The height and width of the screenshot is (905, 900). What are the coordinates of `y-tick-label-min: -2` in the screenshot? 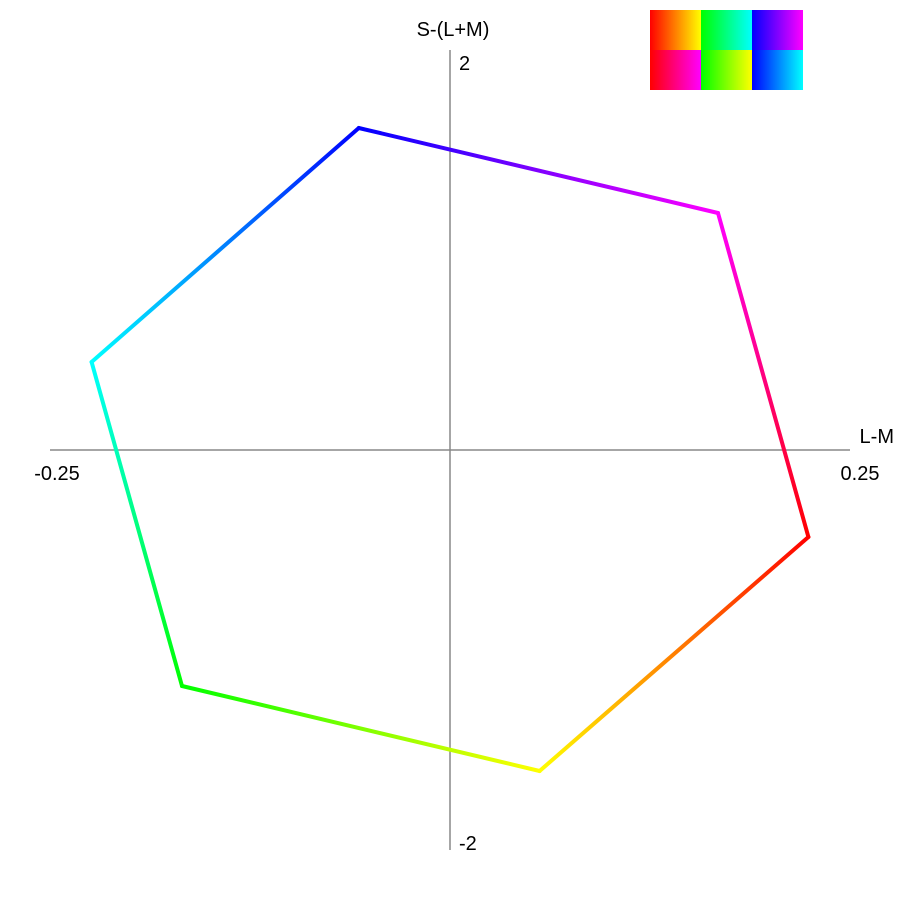 It's located at (468, 844).